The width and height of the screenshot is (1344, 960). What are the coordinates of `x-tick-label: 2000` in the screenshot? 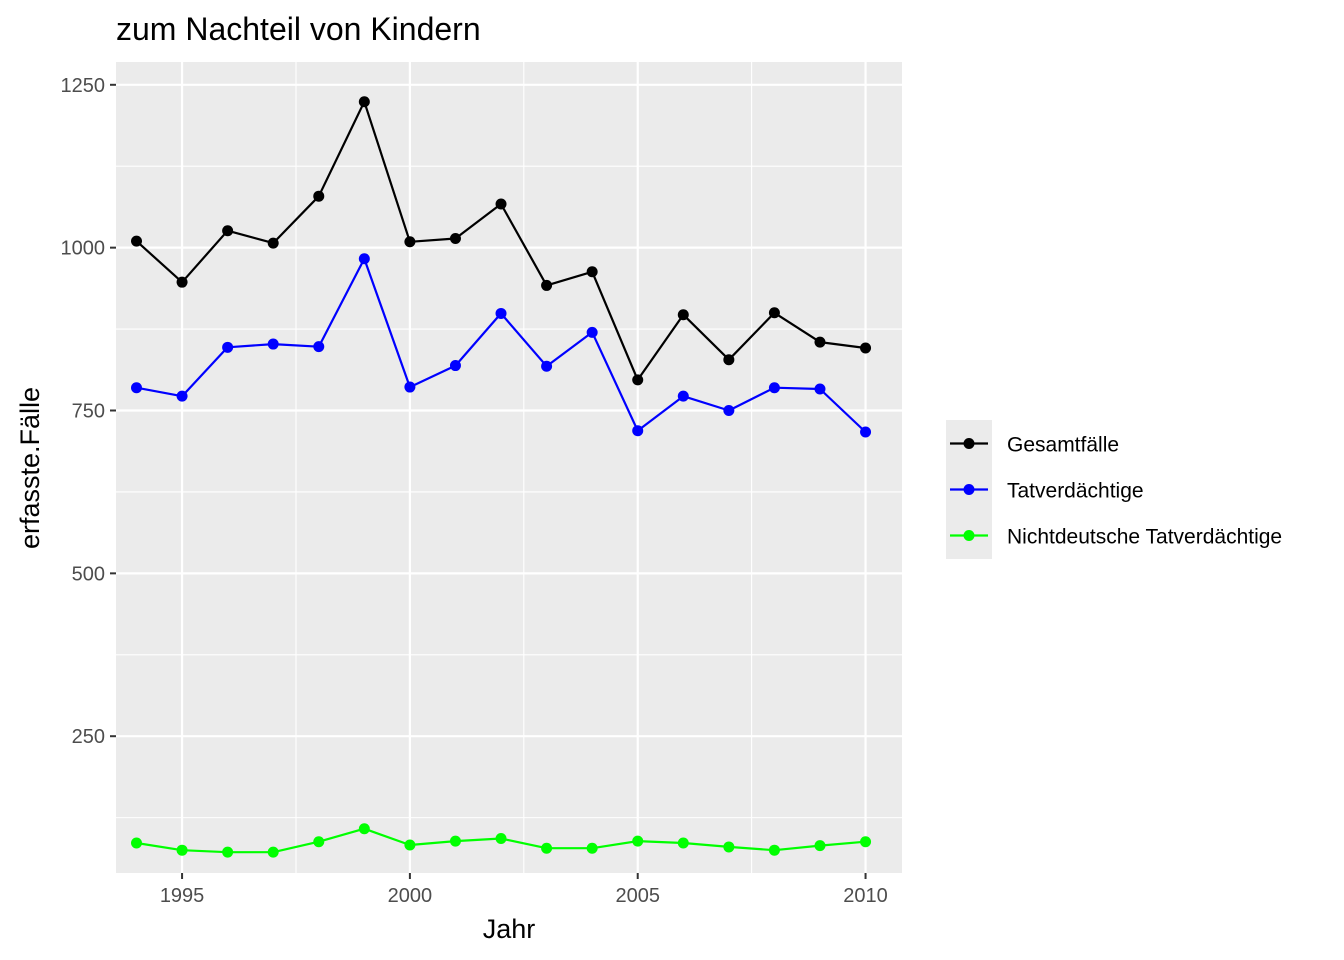 It's located at (410, 896).